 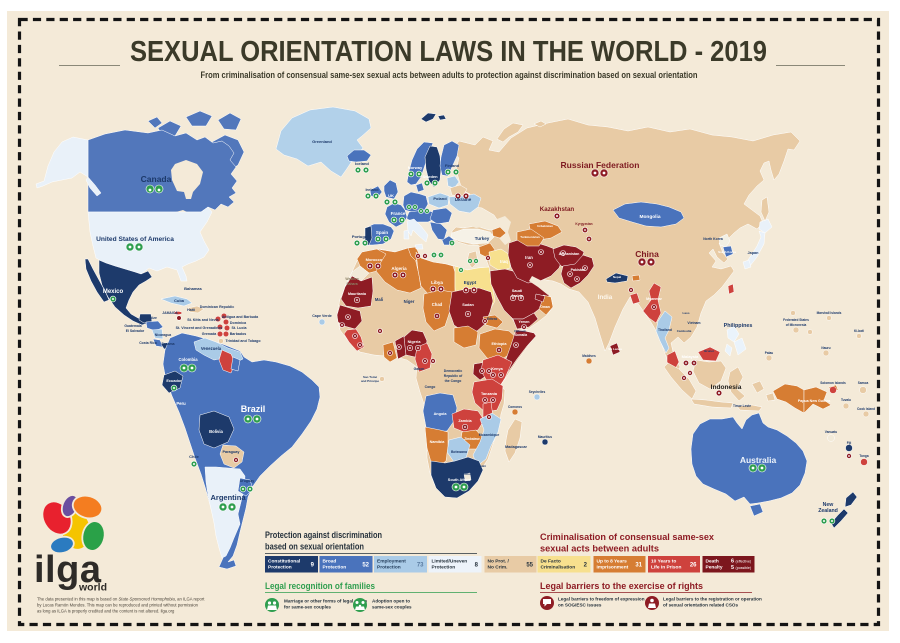 What do you see at coordinates (179, 300) in the screenshot?
I see `svg-text: Cuba` at bounding box center [179, 300].